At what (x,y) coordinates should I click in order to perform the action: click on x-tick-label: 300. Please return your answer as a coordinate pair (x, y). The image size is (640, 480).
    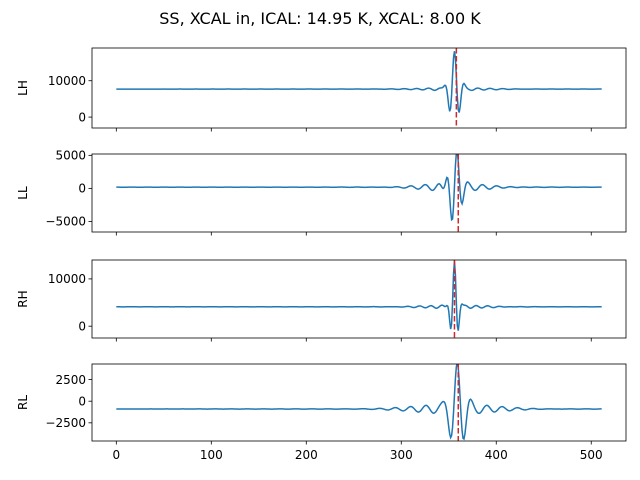
    Looking at the image, I should click on (401, 455).